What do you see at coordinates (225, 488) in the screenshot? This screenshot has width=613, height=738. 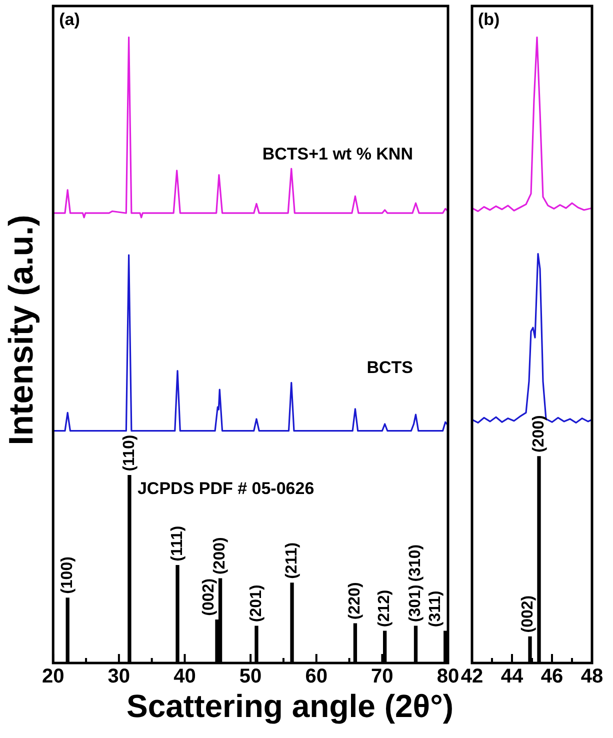 I see `series-label: JCPDS PDF # 05-0626` at bounding box center [225, 488].